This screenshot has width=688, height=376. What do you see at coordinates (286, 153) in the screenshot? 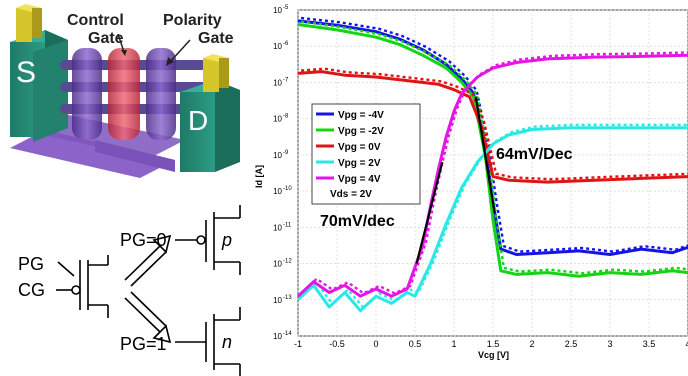
I see `y-tick-exponent: -9` at bounding box center [286, 153].